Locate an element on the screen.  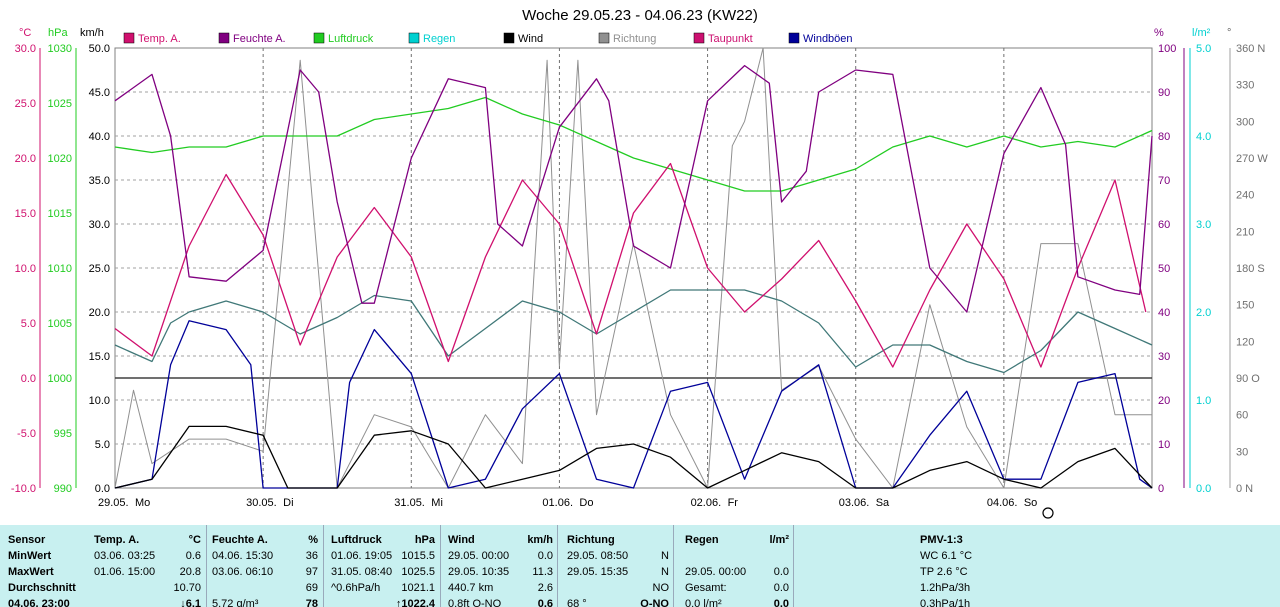
series-line-luftdruck is located at coordinates (633, 144).